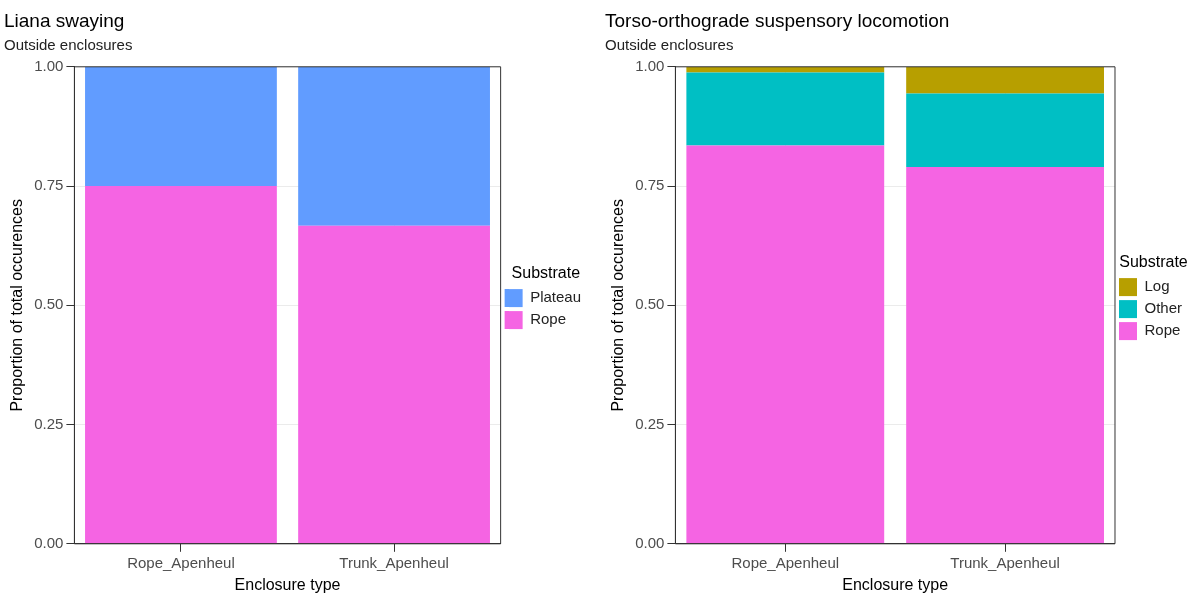 This screenshot has width=1202, height=599. I want to click on chart-title: Torso-orthograde suspensory locomotion, so click(777, 20).